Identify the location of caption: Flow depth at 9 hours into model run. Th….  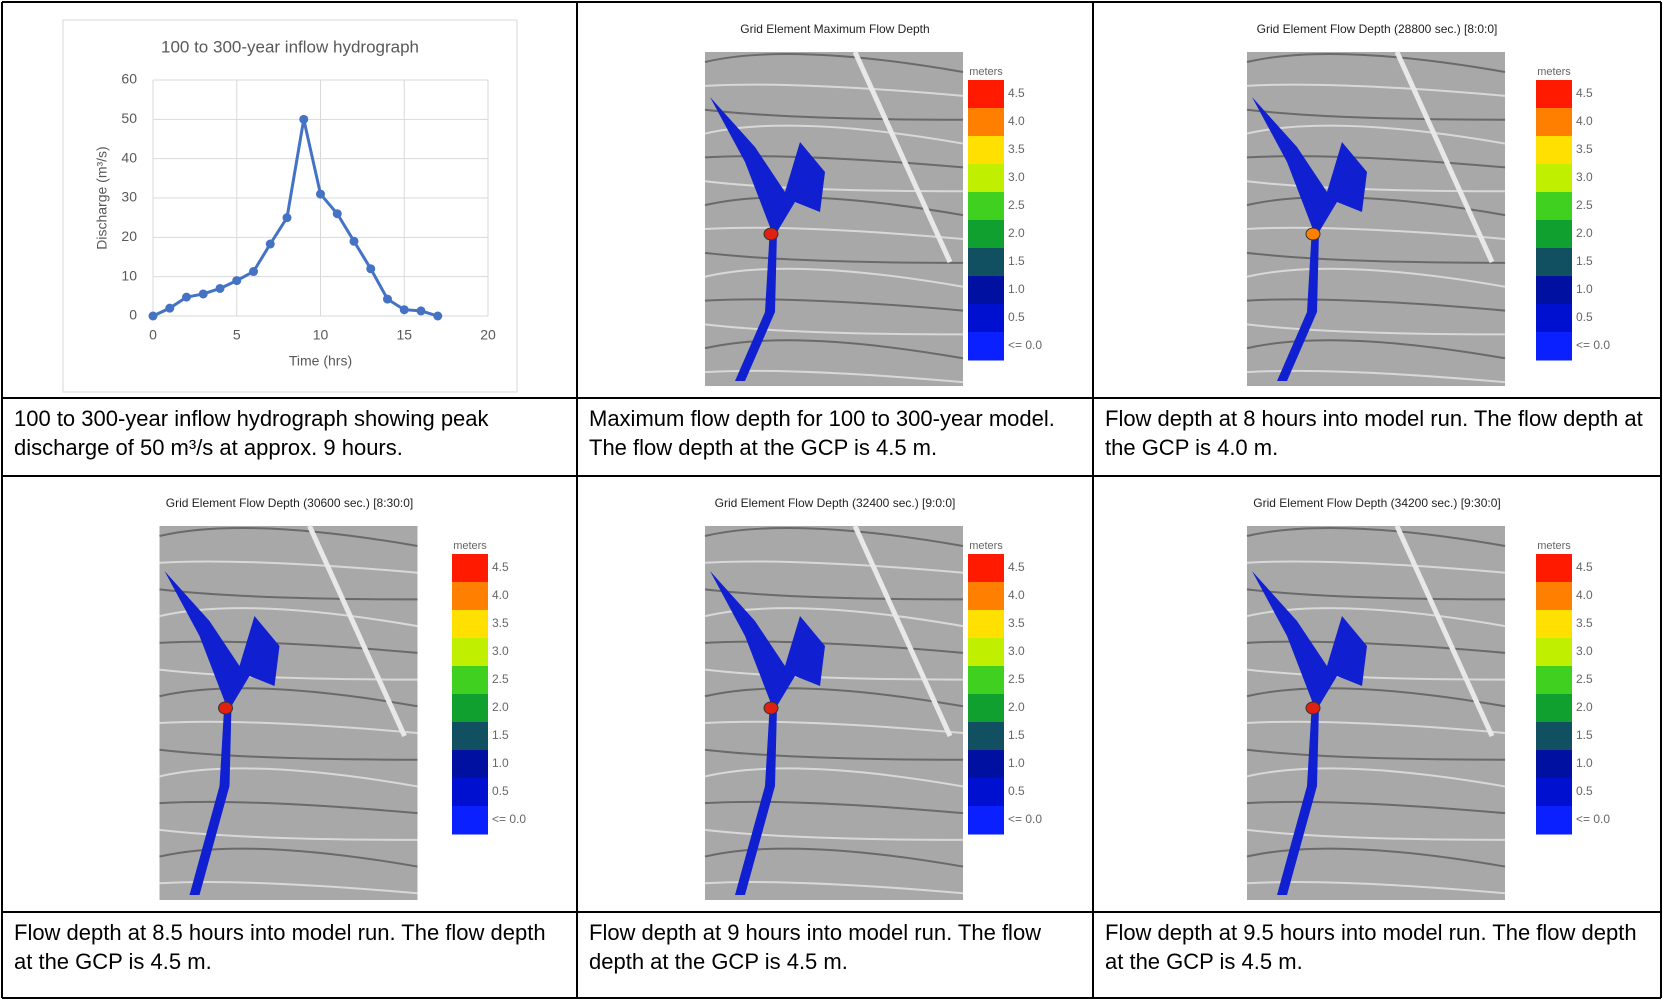
(815, 947).